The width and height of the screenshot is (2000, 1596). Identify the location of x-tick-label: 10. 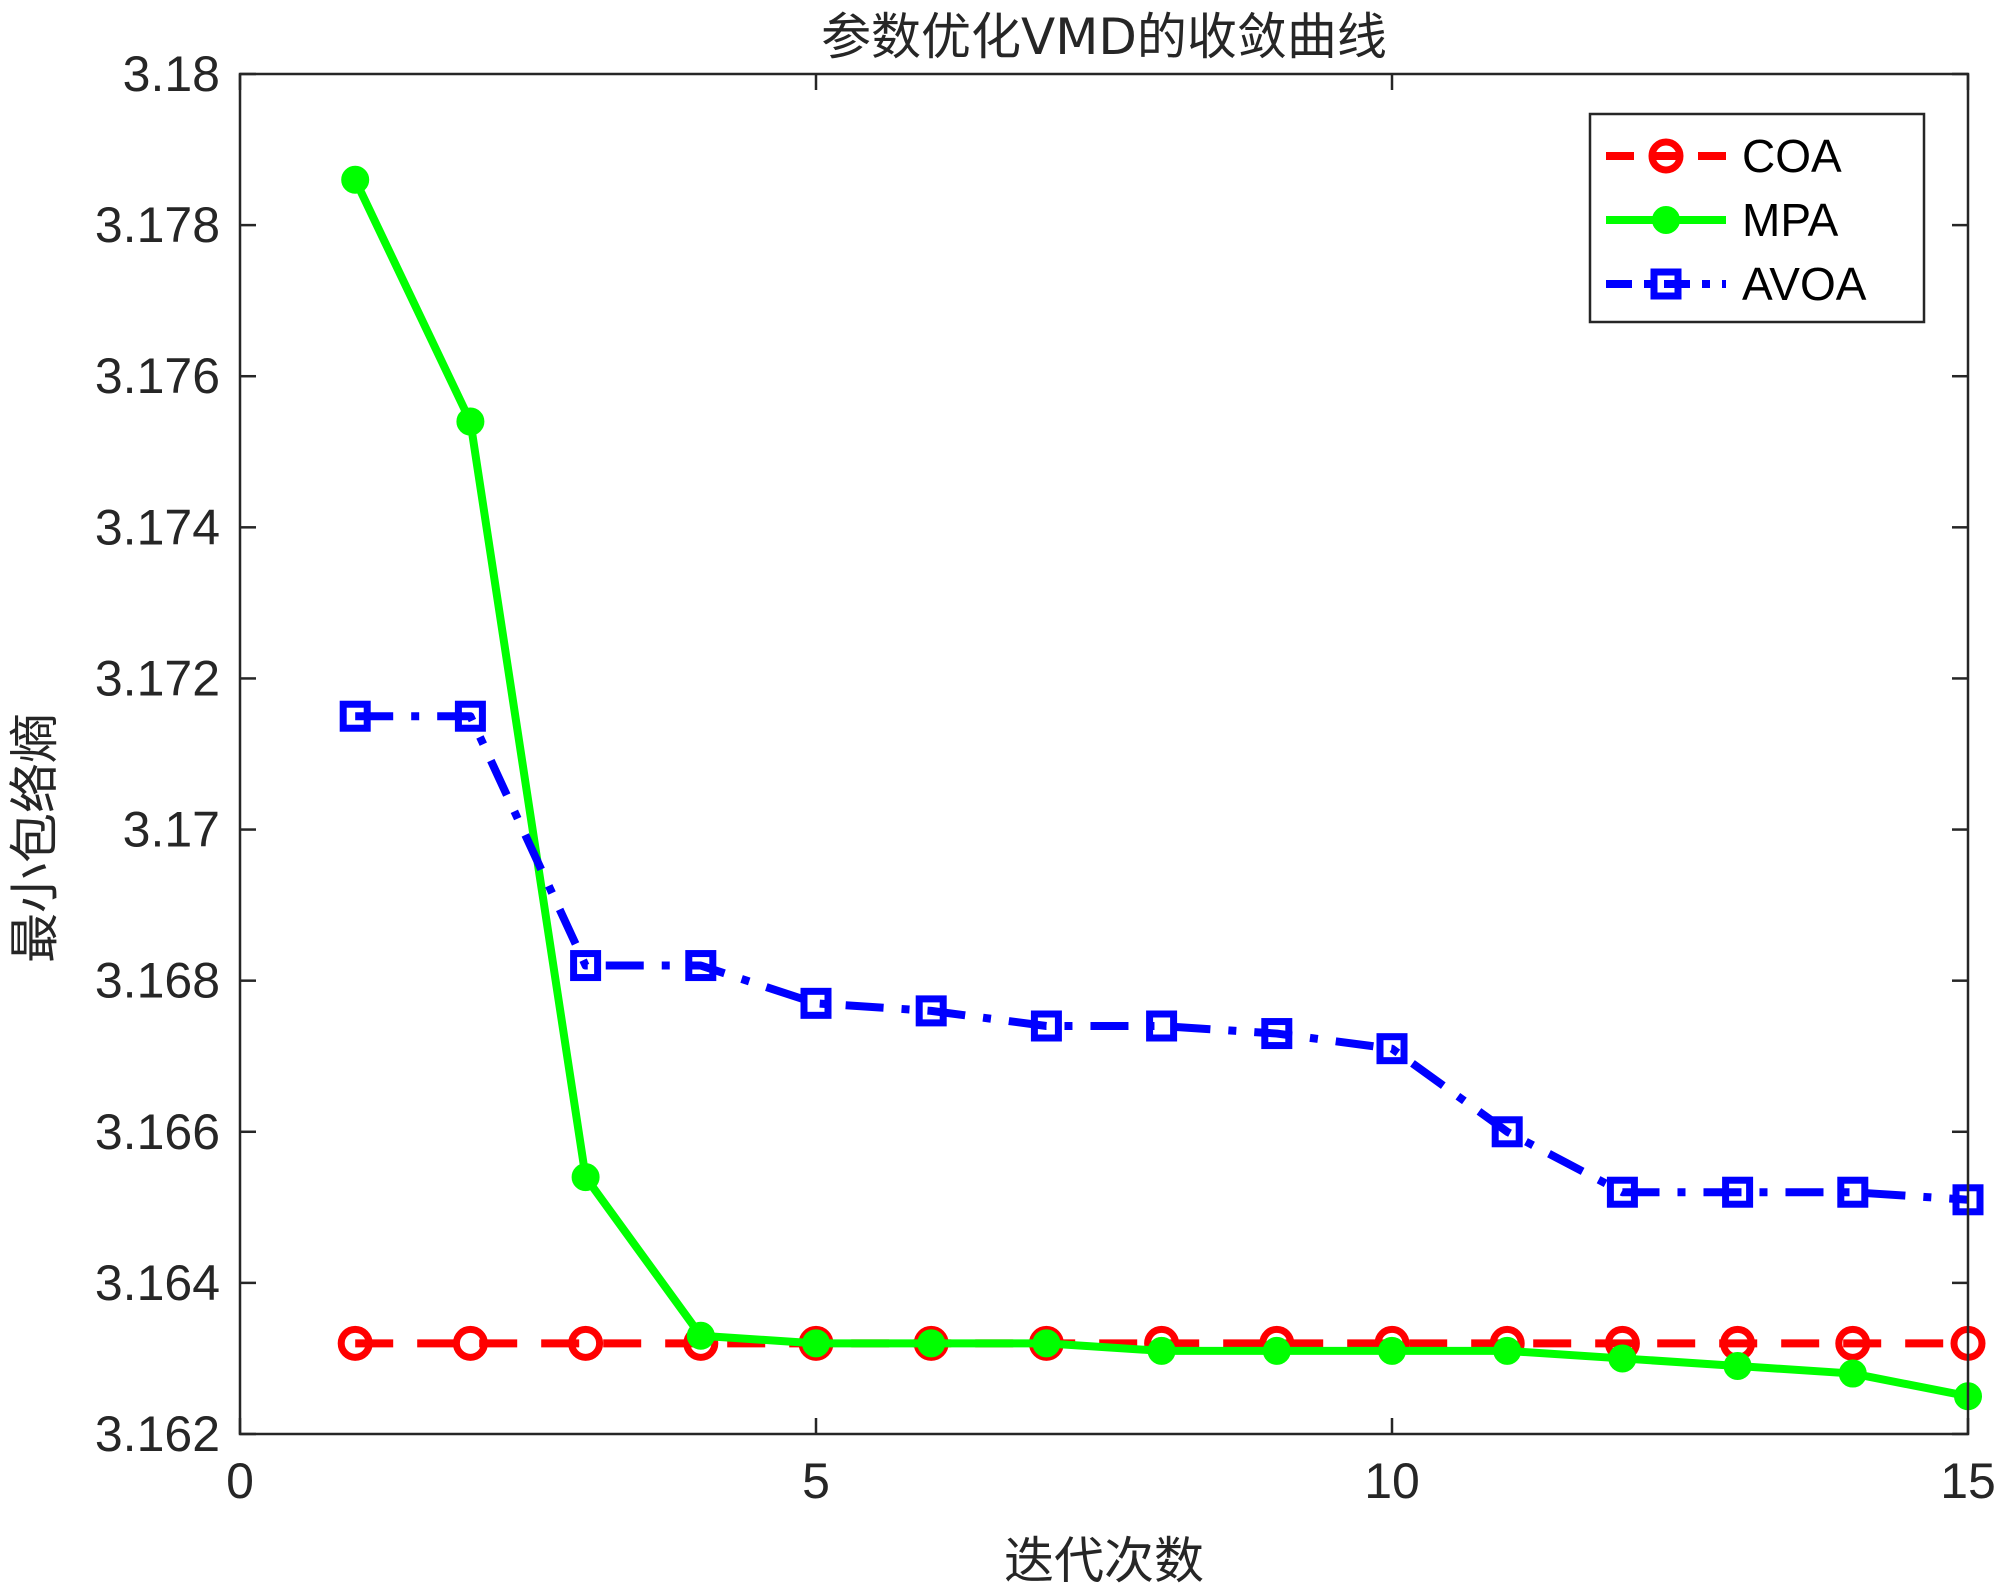
(1392, 1481).